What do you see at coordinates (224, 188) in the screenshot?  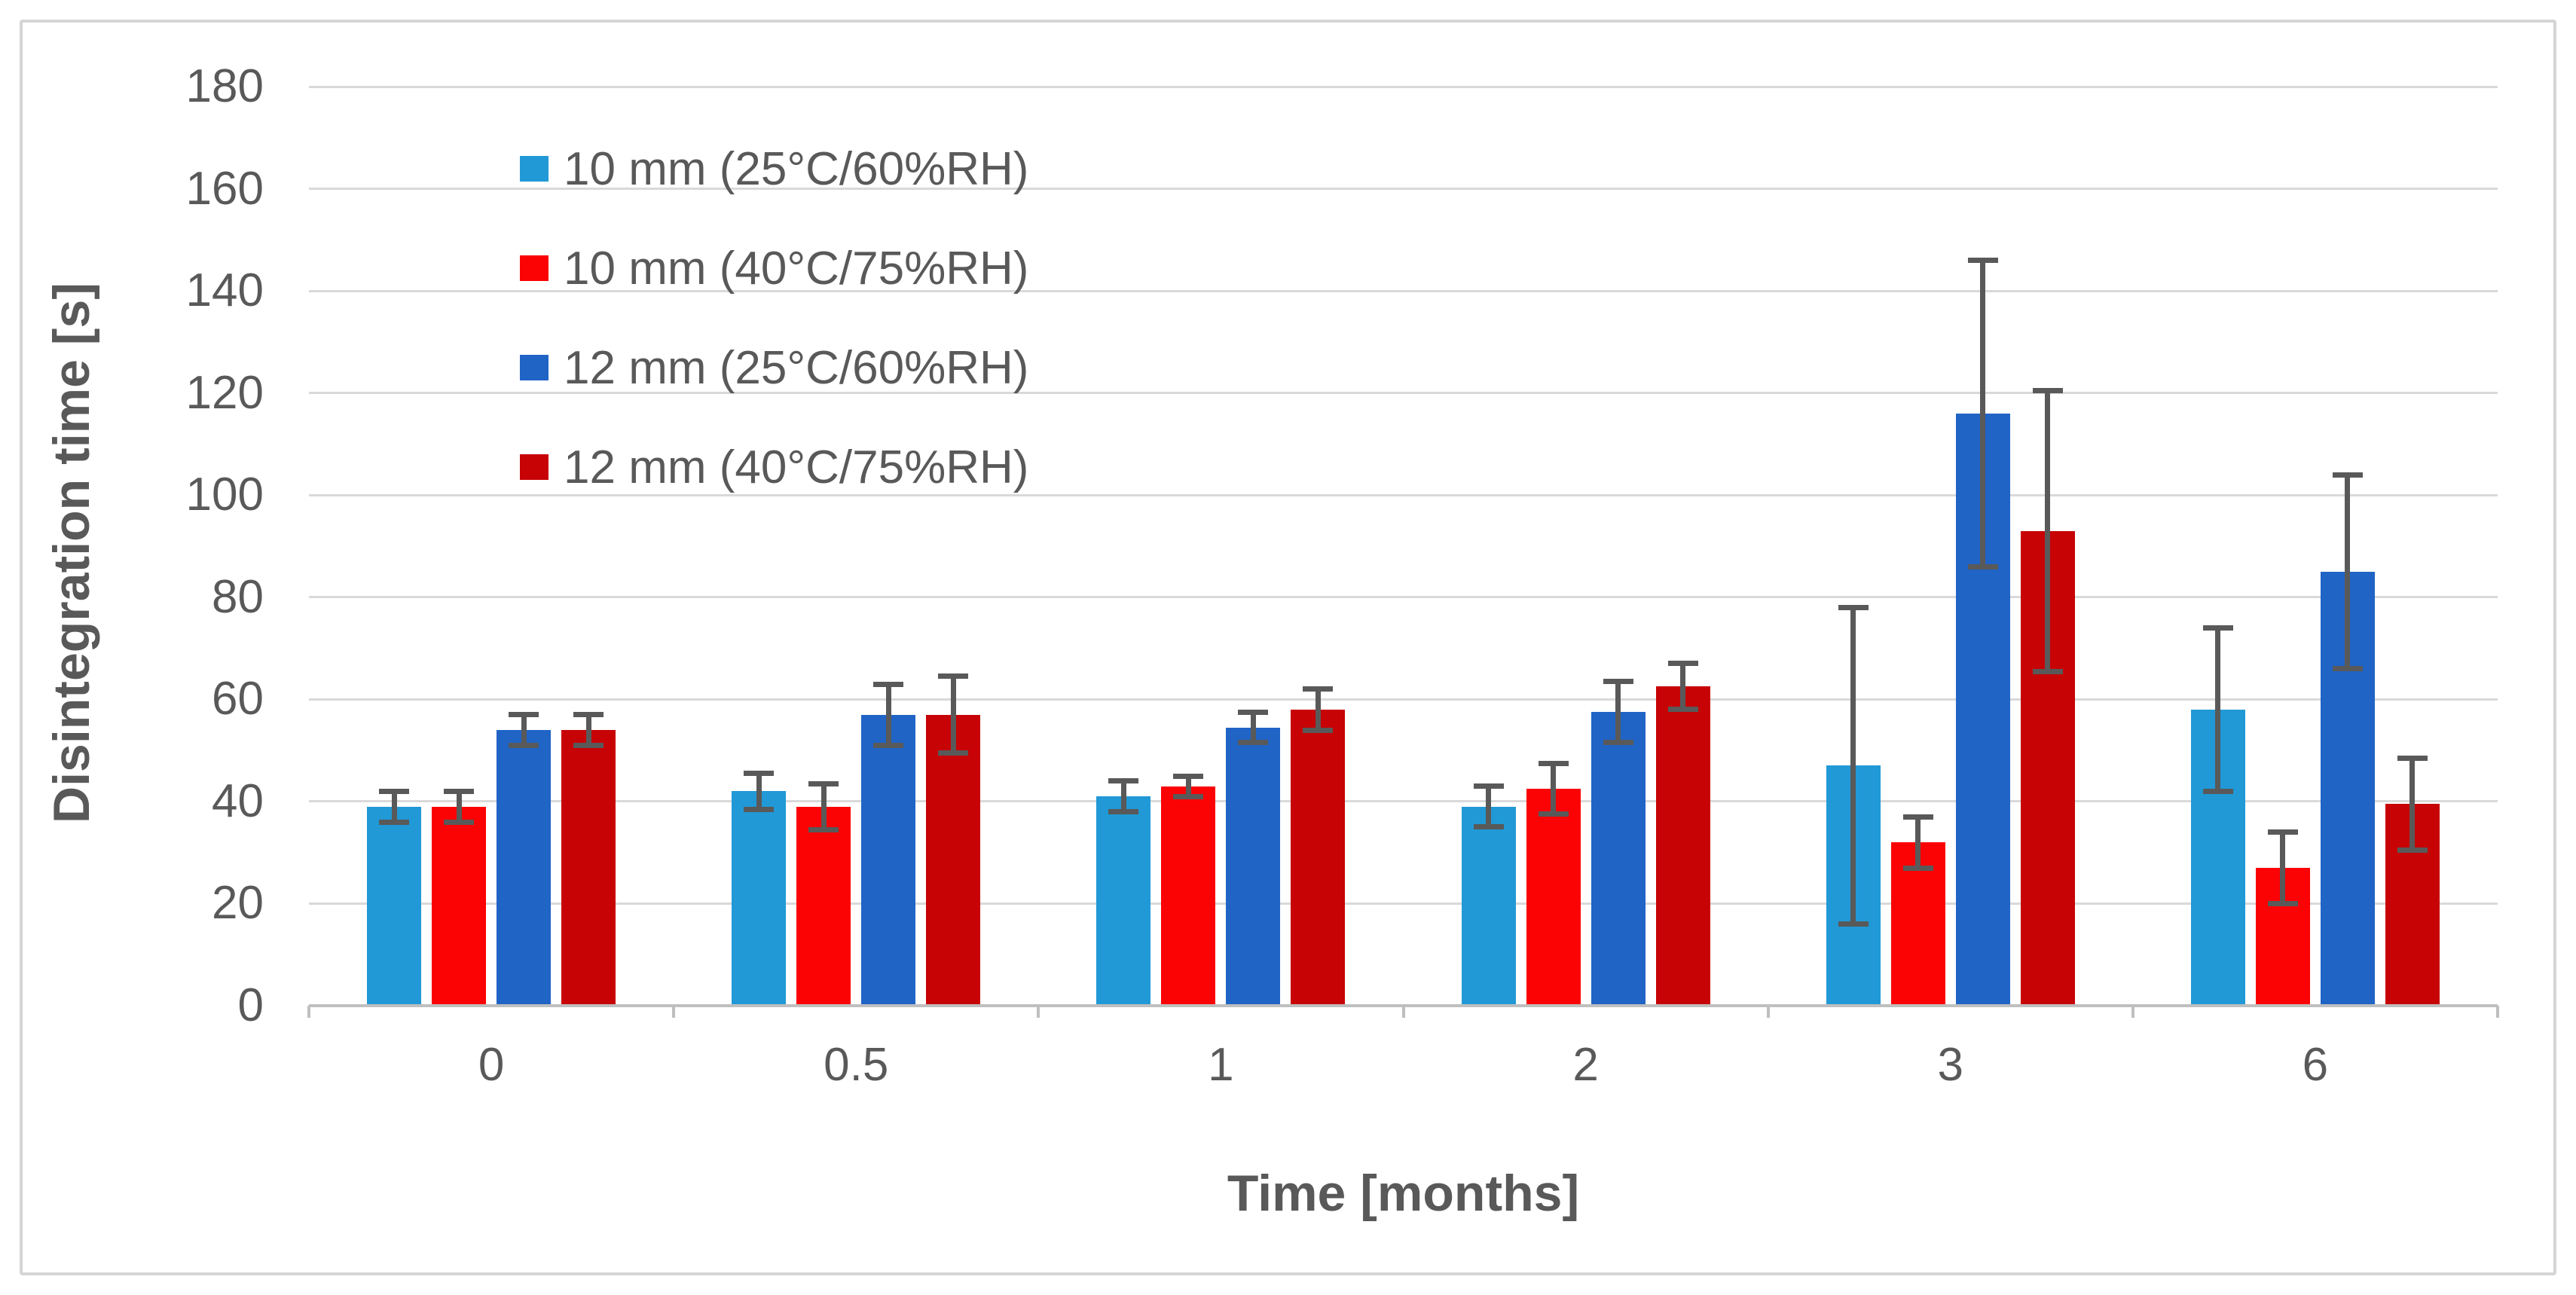 I see `y-tick-label: 160` at bounding box center [224, 188].